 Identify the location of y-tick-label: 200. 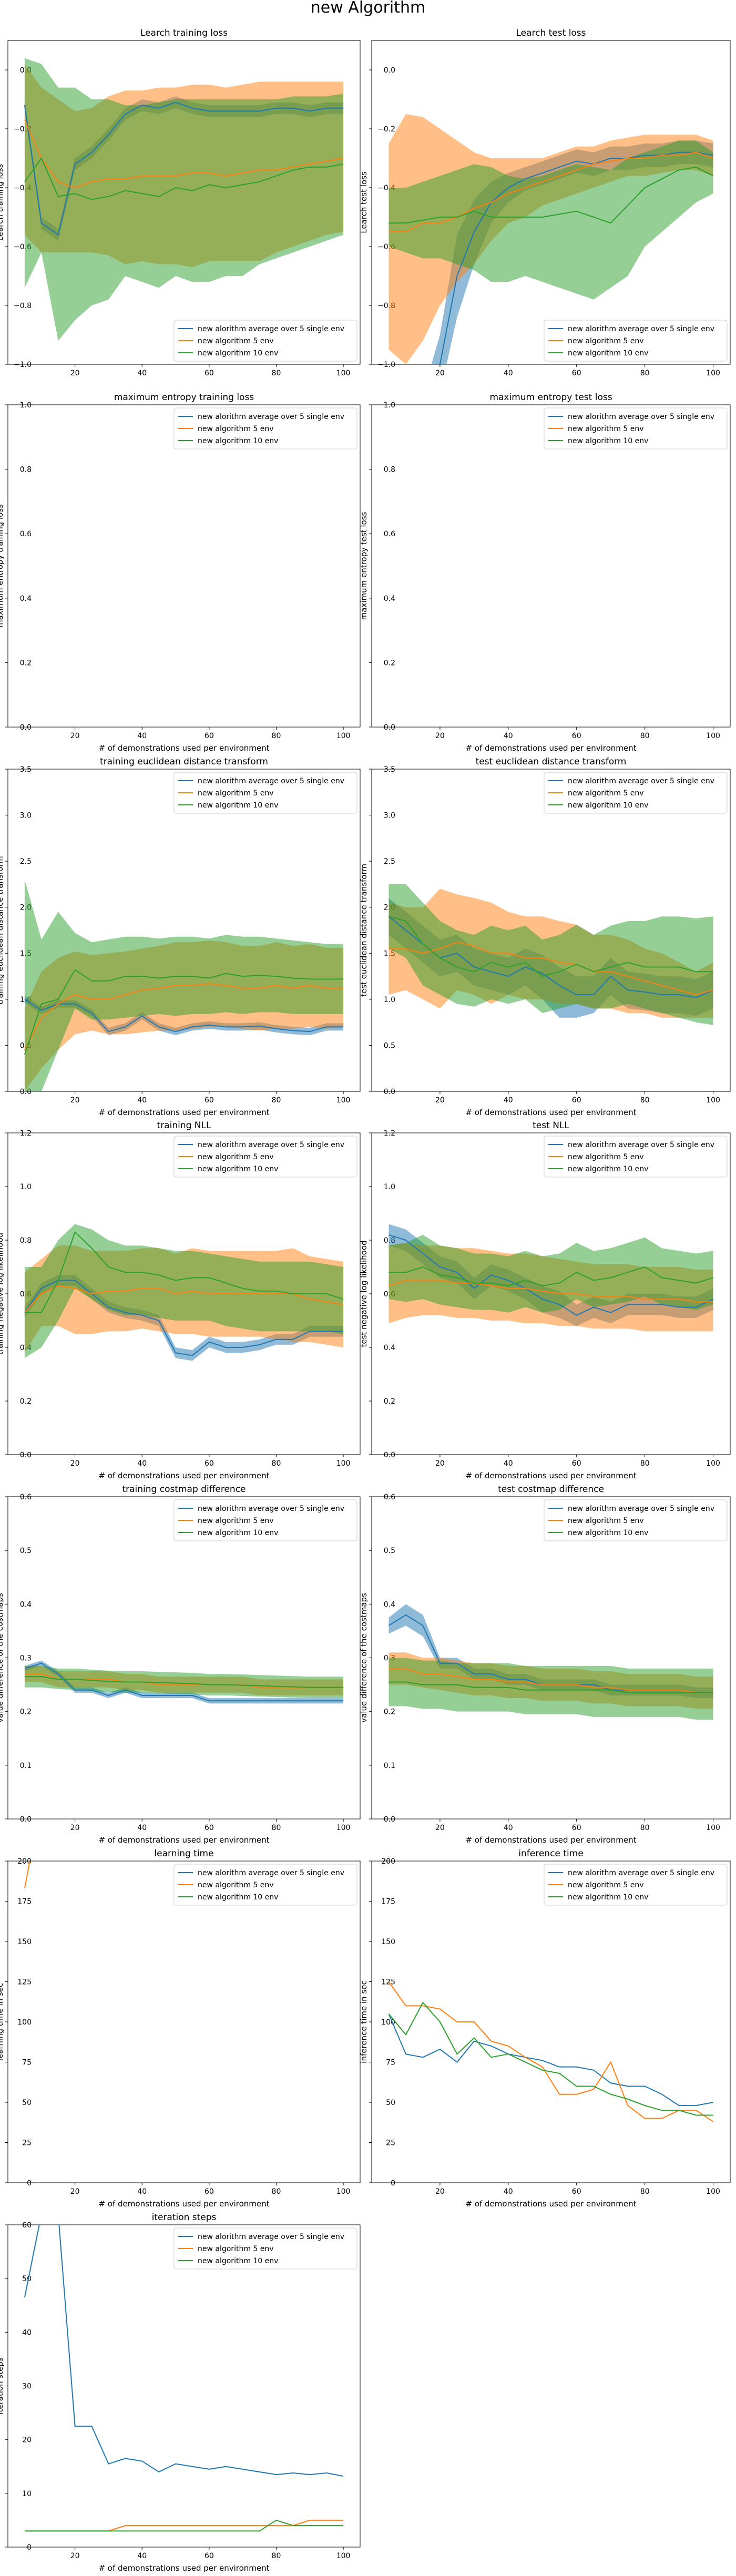
(388, 1861).